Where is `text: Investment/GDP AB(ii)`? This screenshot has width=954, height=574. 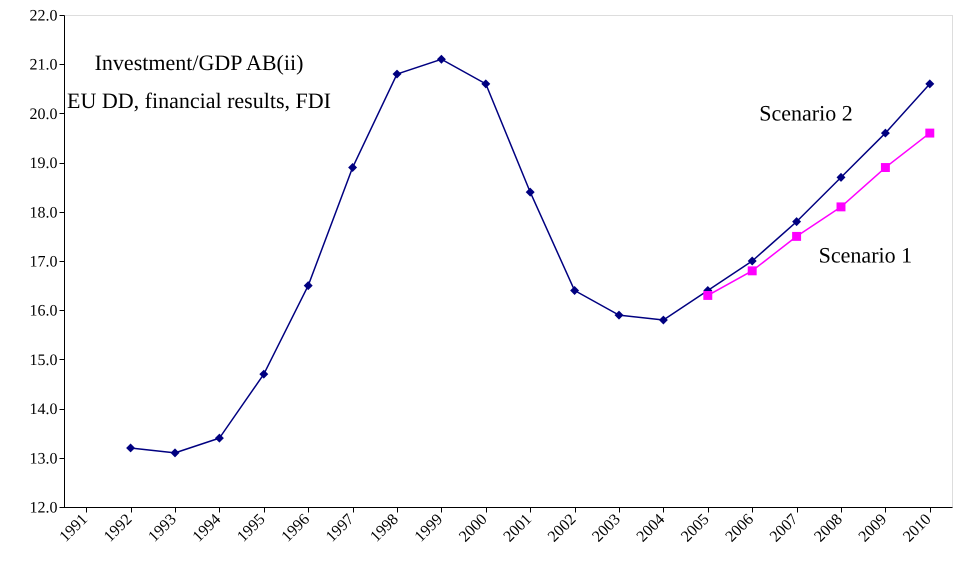
text: Investment/GDP AB(ii) is located at coordinates (199, 62).